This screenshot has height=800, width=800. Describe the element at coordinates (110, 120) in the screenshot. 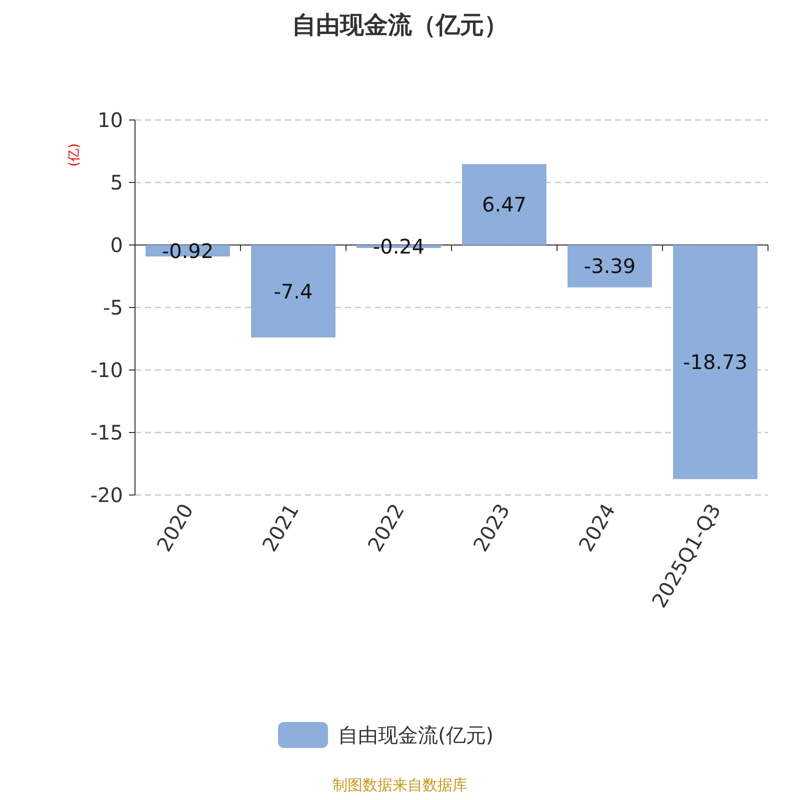

I see `y-tick-label: 10` at that location.